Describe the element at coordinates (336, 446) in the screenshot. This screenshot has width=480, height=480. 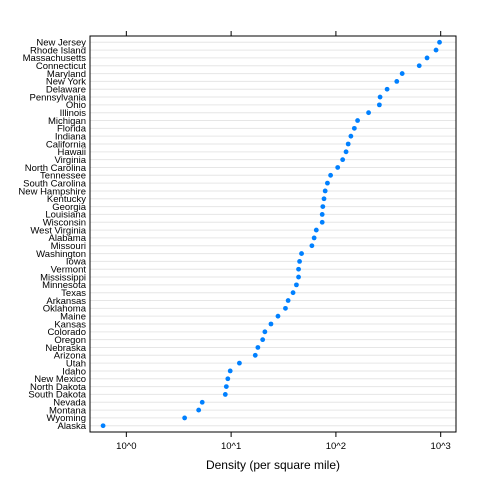
I see `x-tick-label: 10^2` at that location.